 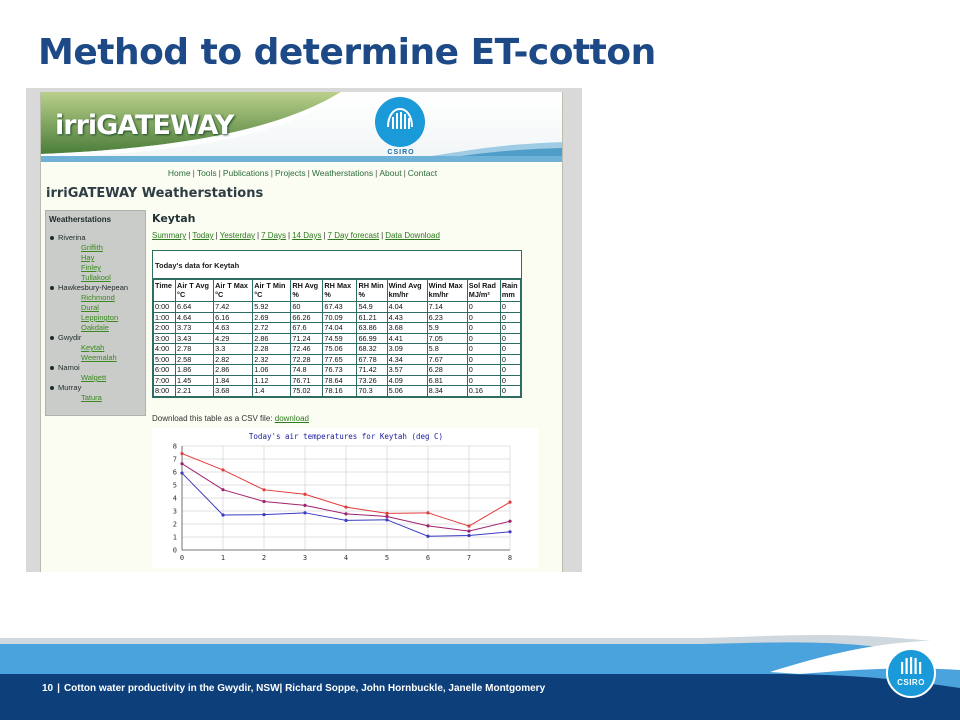 I want to click on station-link-oakdale: Oakdale, so click(x=95, y=327).